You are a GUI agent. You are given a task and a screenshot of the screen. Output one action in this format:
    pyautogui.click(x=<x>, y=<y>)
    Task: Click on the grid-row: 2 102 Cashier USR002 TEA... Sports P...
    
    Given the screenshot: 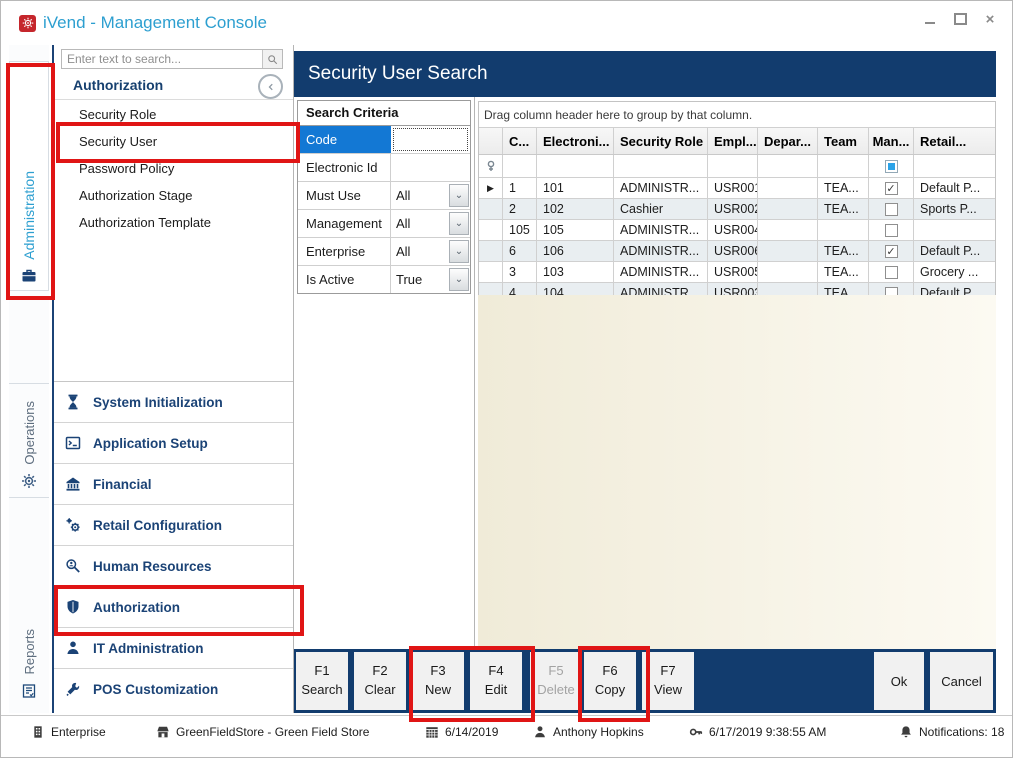 What is the action you would take?
    pyautogui.click(x=737, y=209)
    